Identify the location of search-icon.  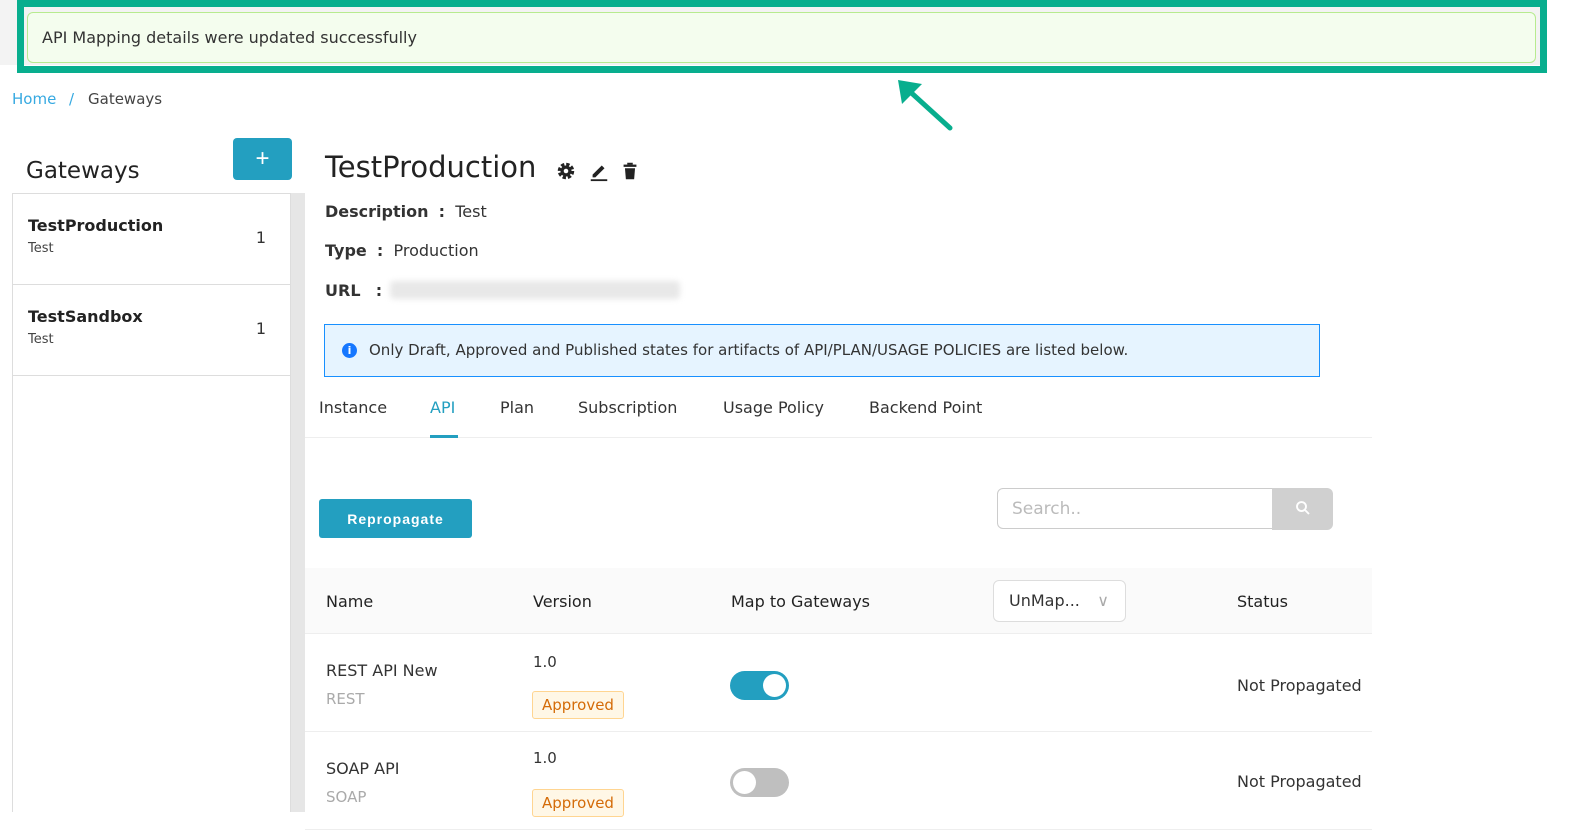
(1302, 507).